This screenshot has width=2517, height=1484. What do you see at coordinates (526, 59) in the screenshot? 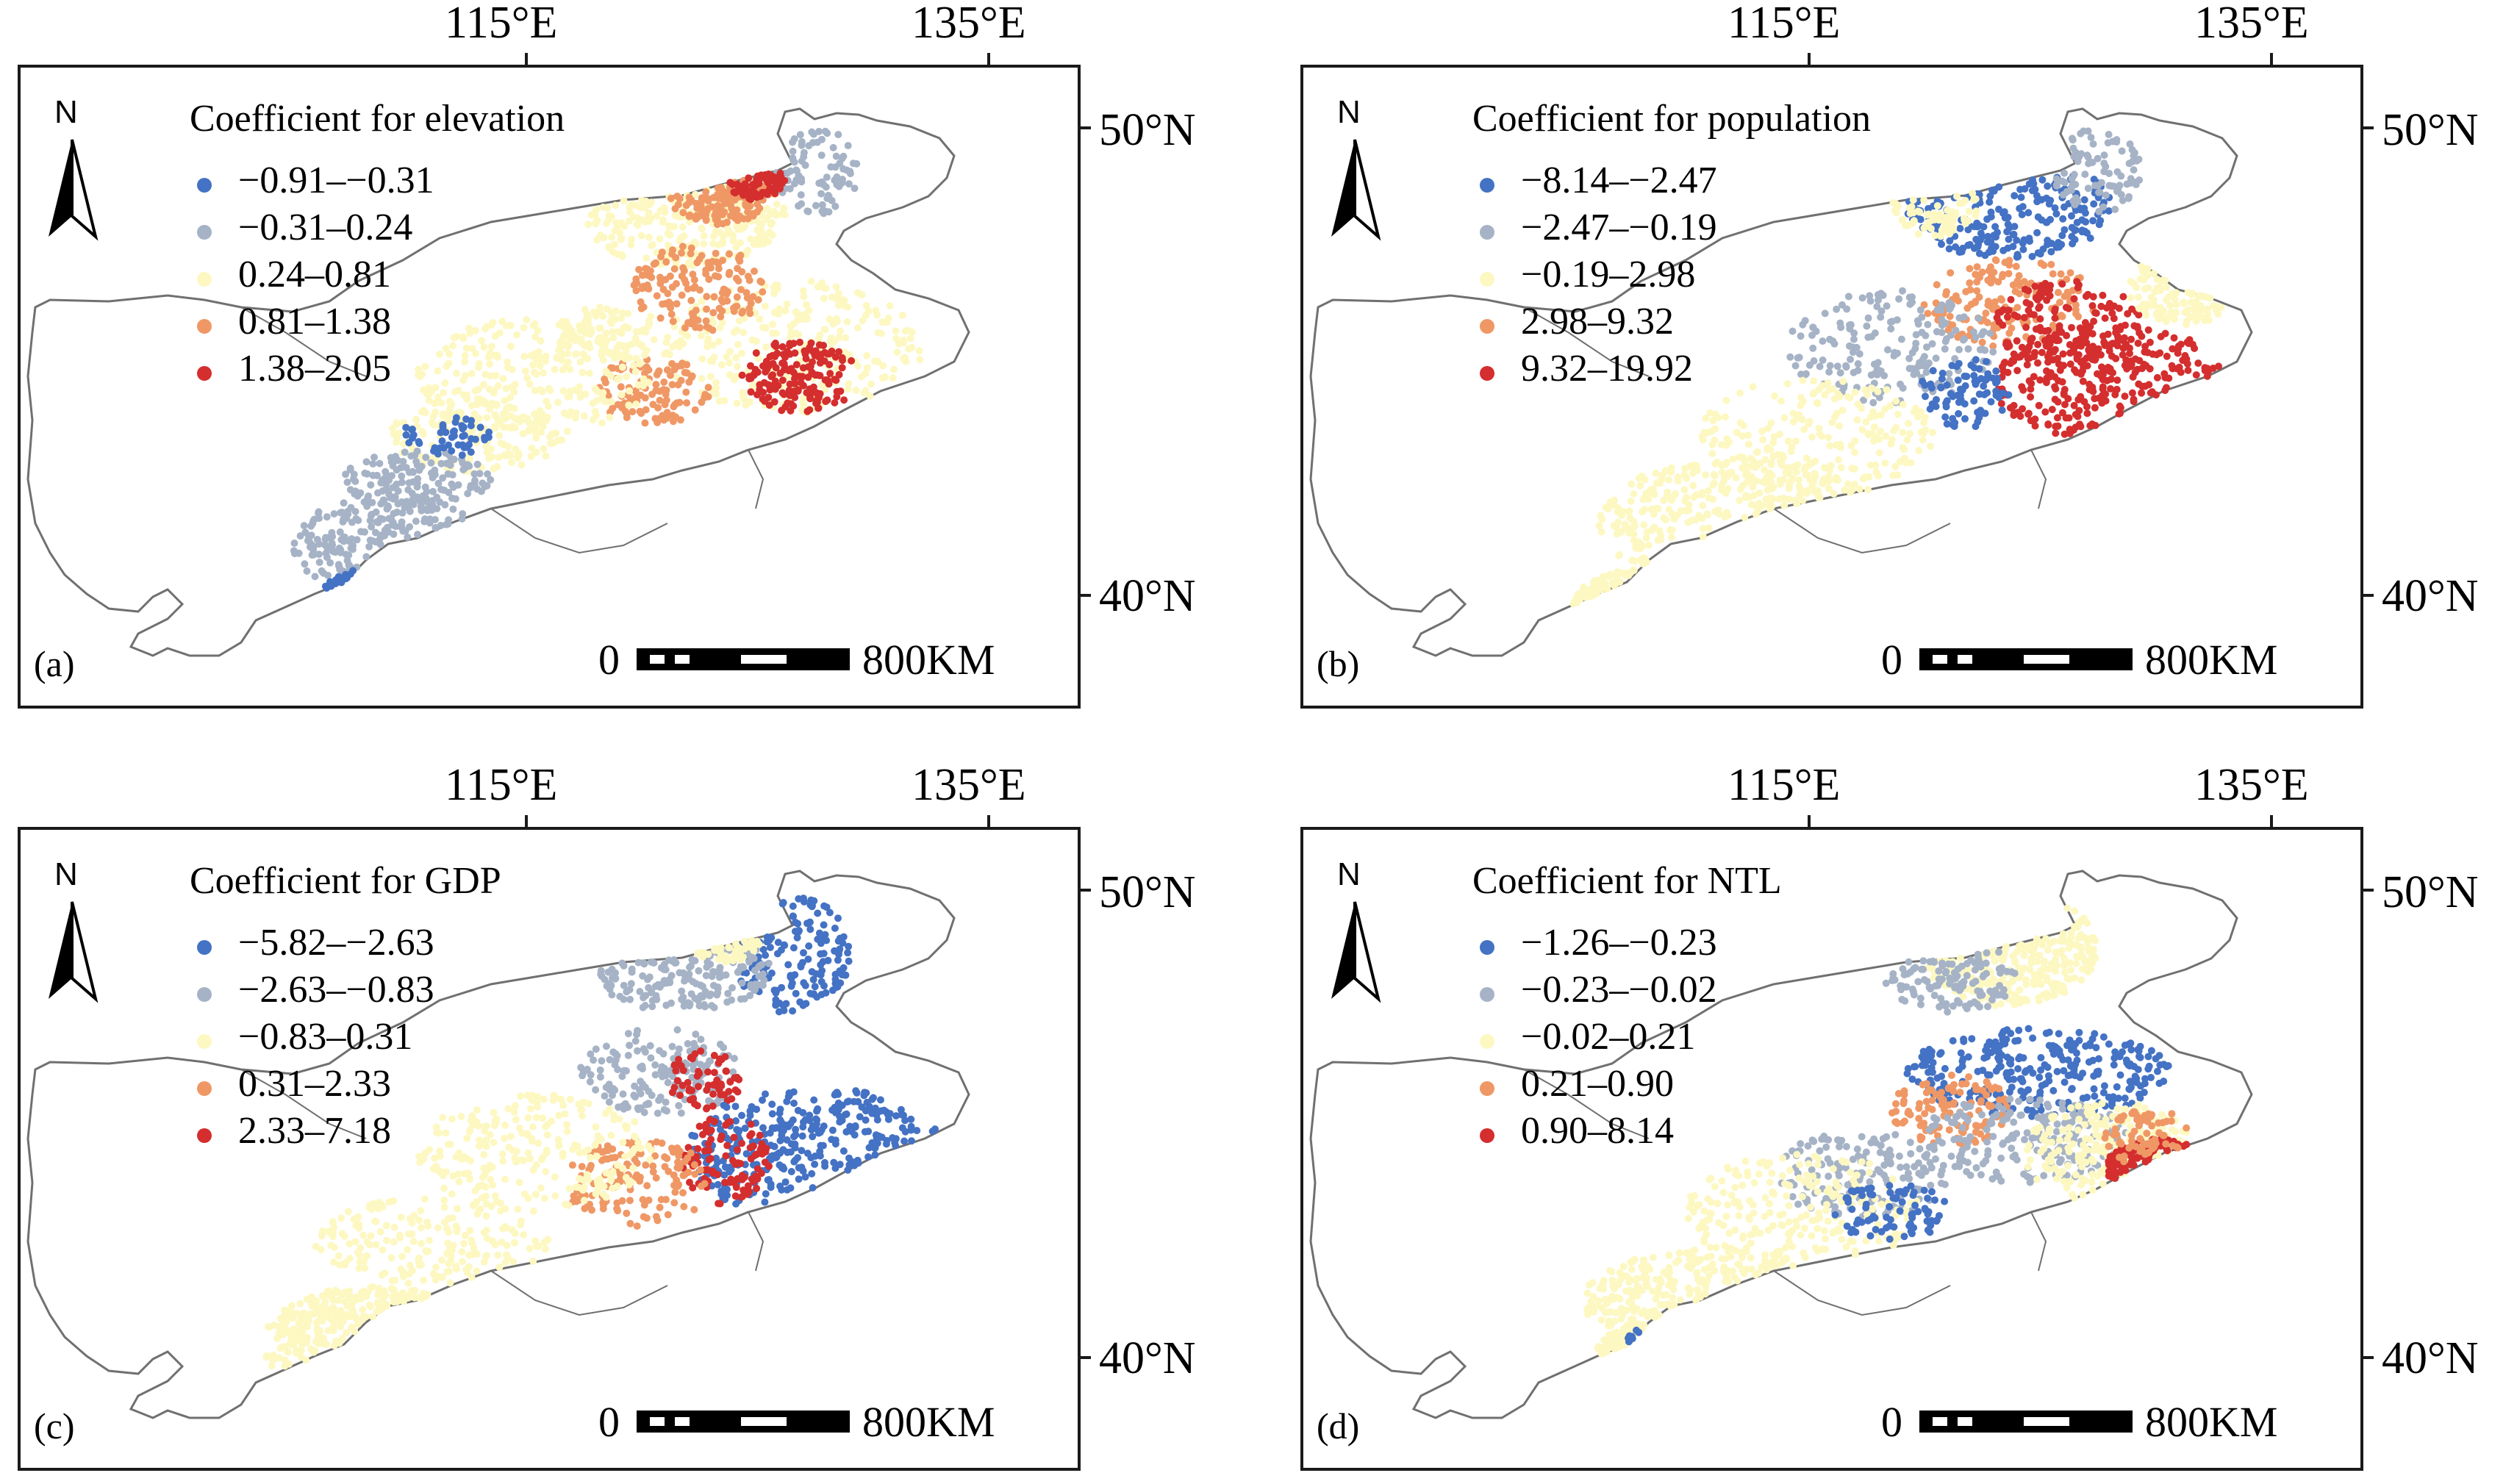
I see `longitude-tick` at bounding box center [526, 59].